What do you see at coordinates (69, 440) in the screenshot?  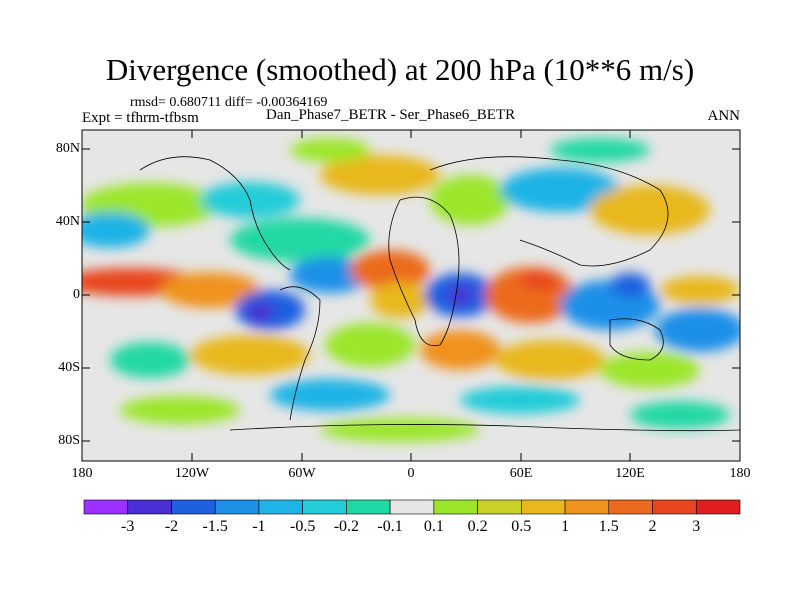 I see `lat-label-80s: 80S` at bounding box center [69, 440].